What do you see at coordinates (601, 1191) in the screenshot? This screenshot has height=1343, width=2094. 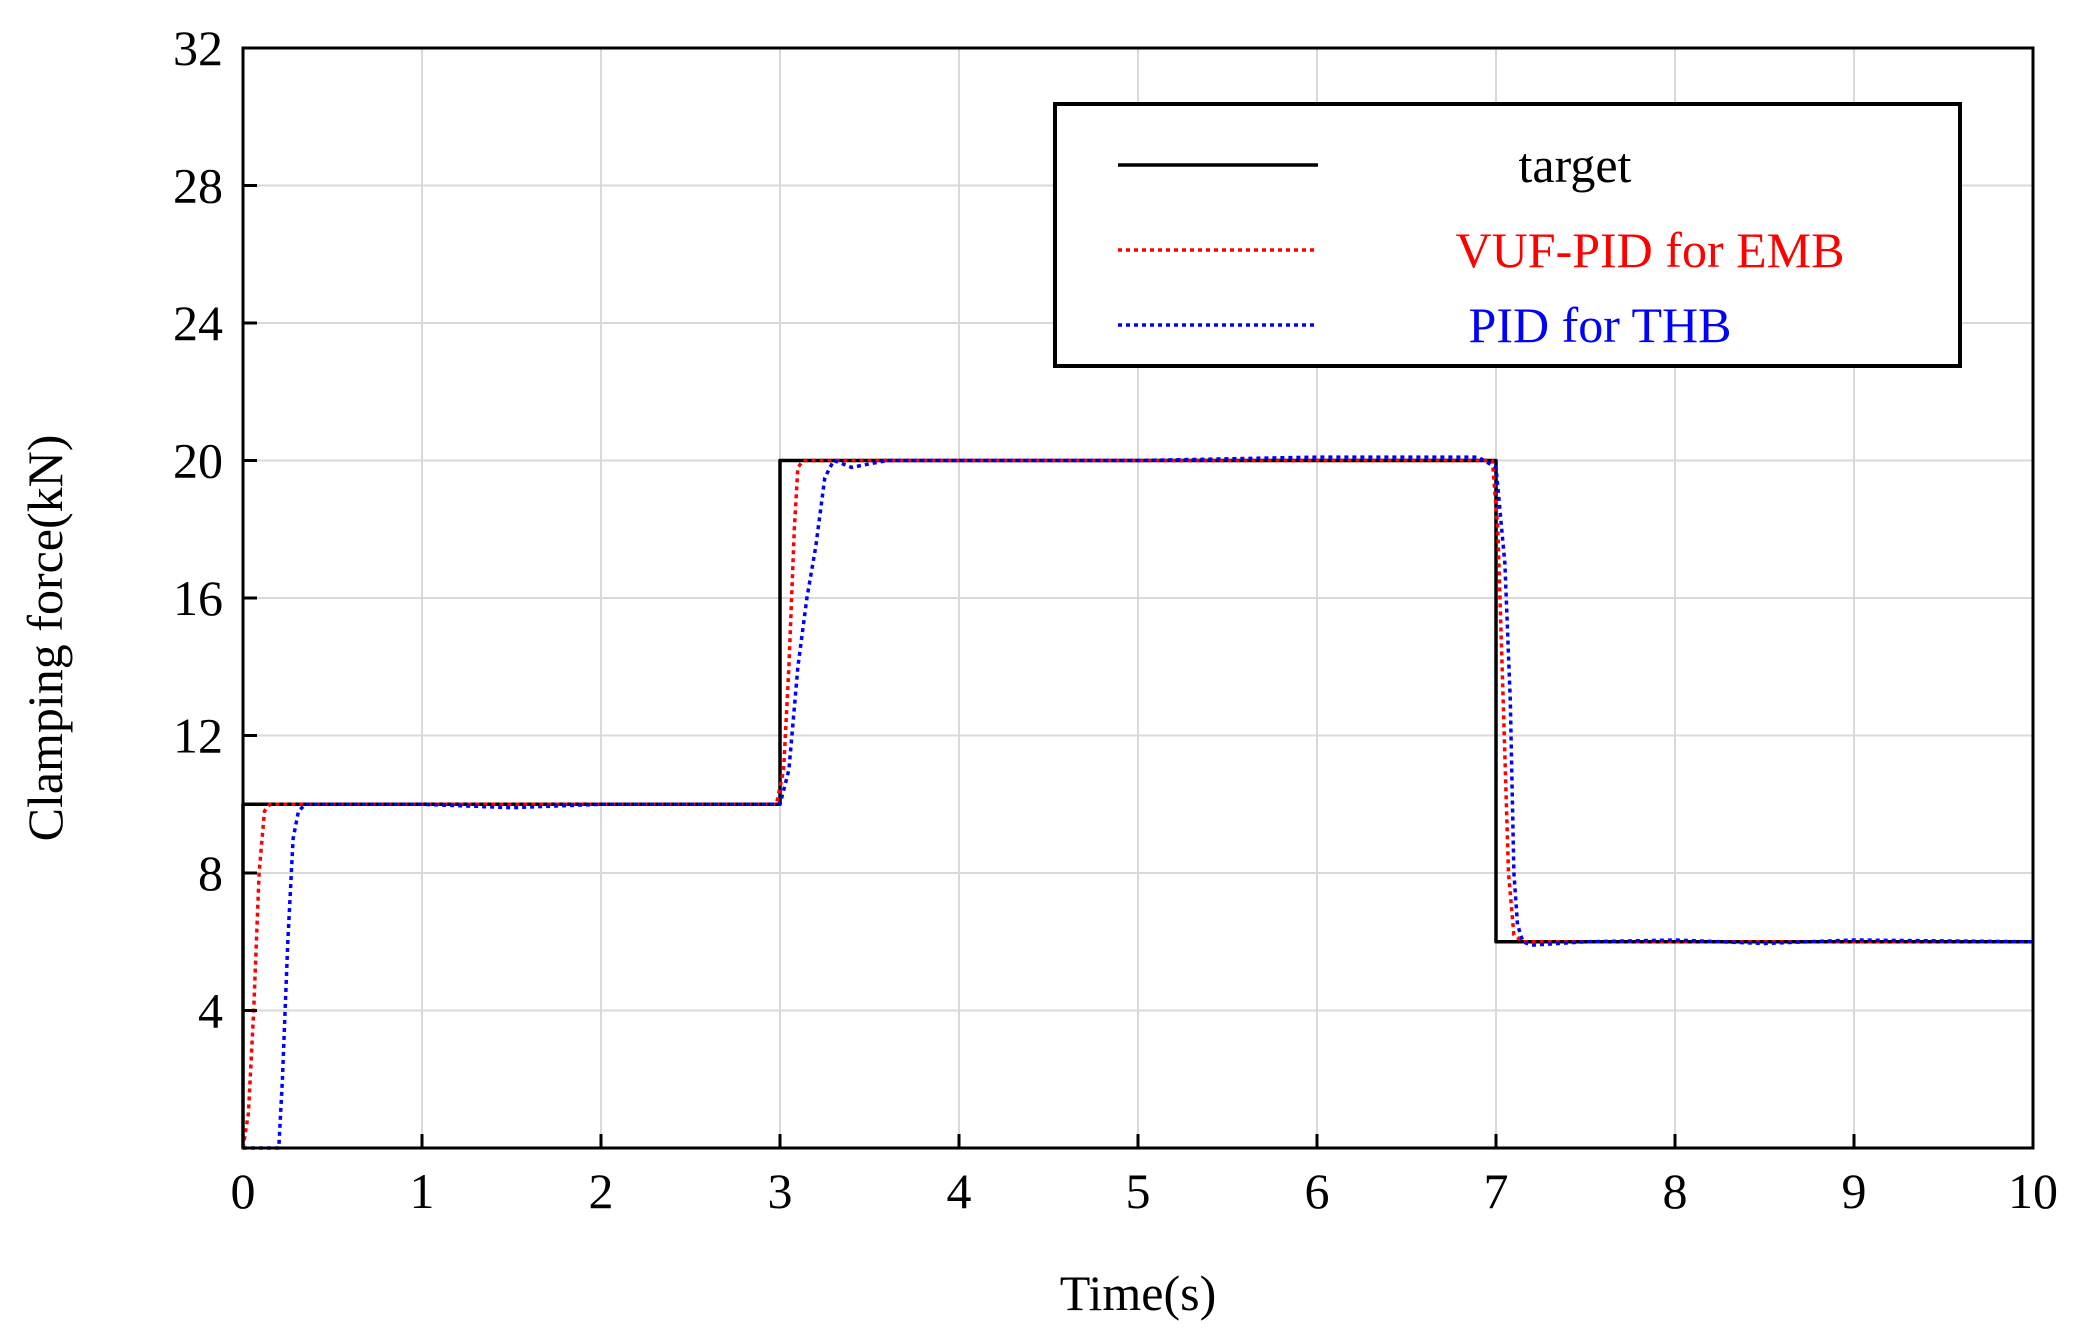 I see `x-tick-label: 2` at bounding box center [601, 1191].